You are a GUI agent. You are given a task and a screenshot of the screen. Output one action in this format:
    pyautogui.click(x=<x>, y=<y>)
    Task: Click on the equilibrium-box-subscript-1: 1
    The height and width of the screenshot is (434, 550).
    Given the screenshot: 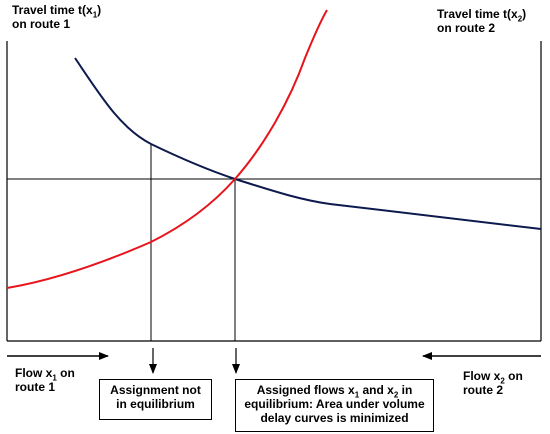 What is the action you would take?
    pyautogui.click(x=357, y=395)
    